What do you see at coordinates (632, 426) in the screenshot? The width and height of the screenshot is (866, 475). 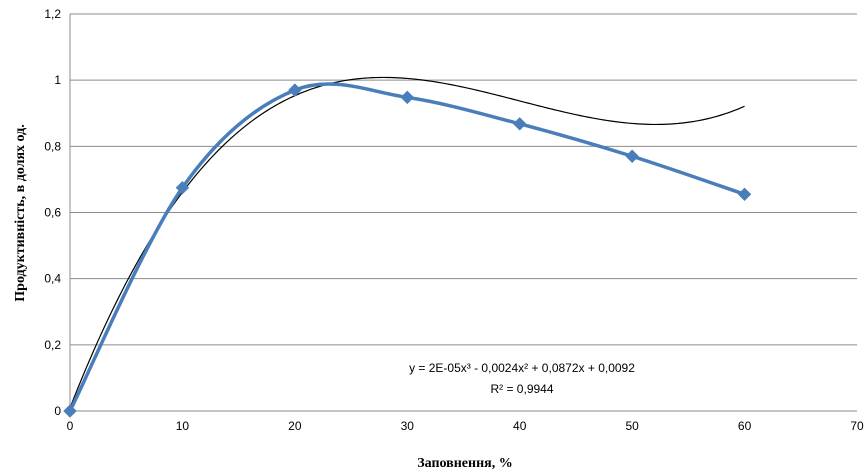 I see `x-tick-label: 50` at bounding box center [632, 426].